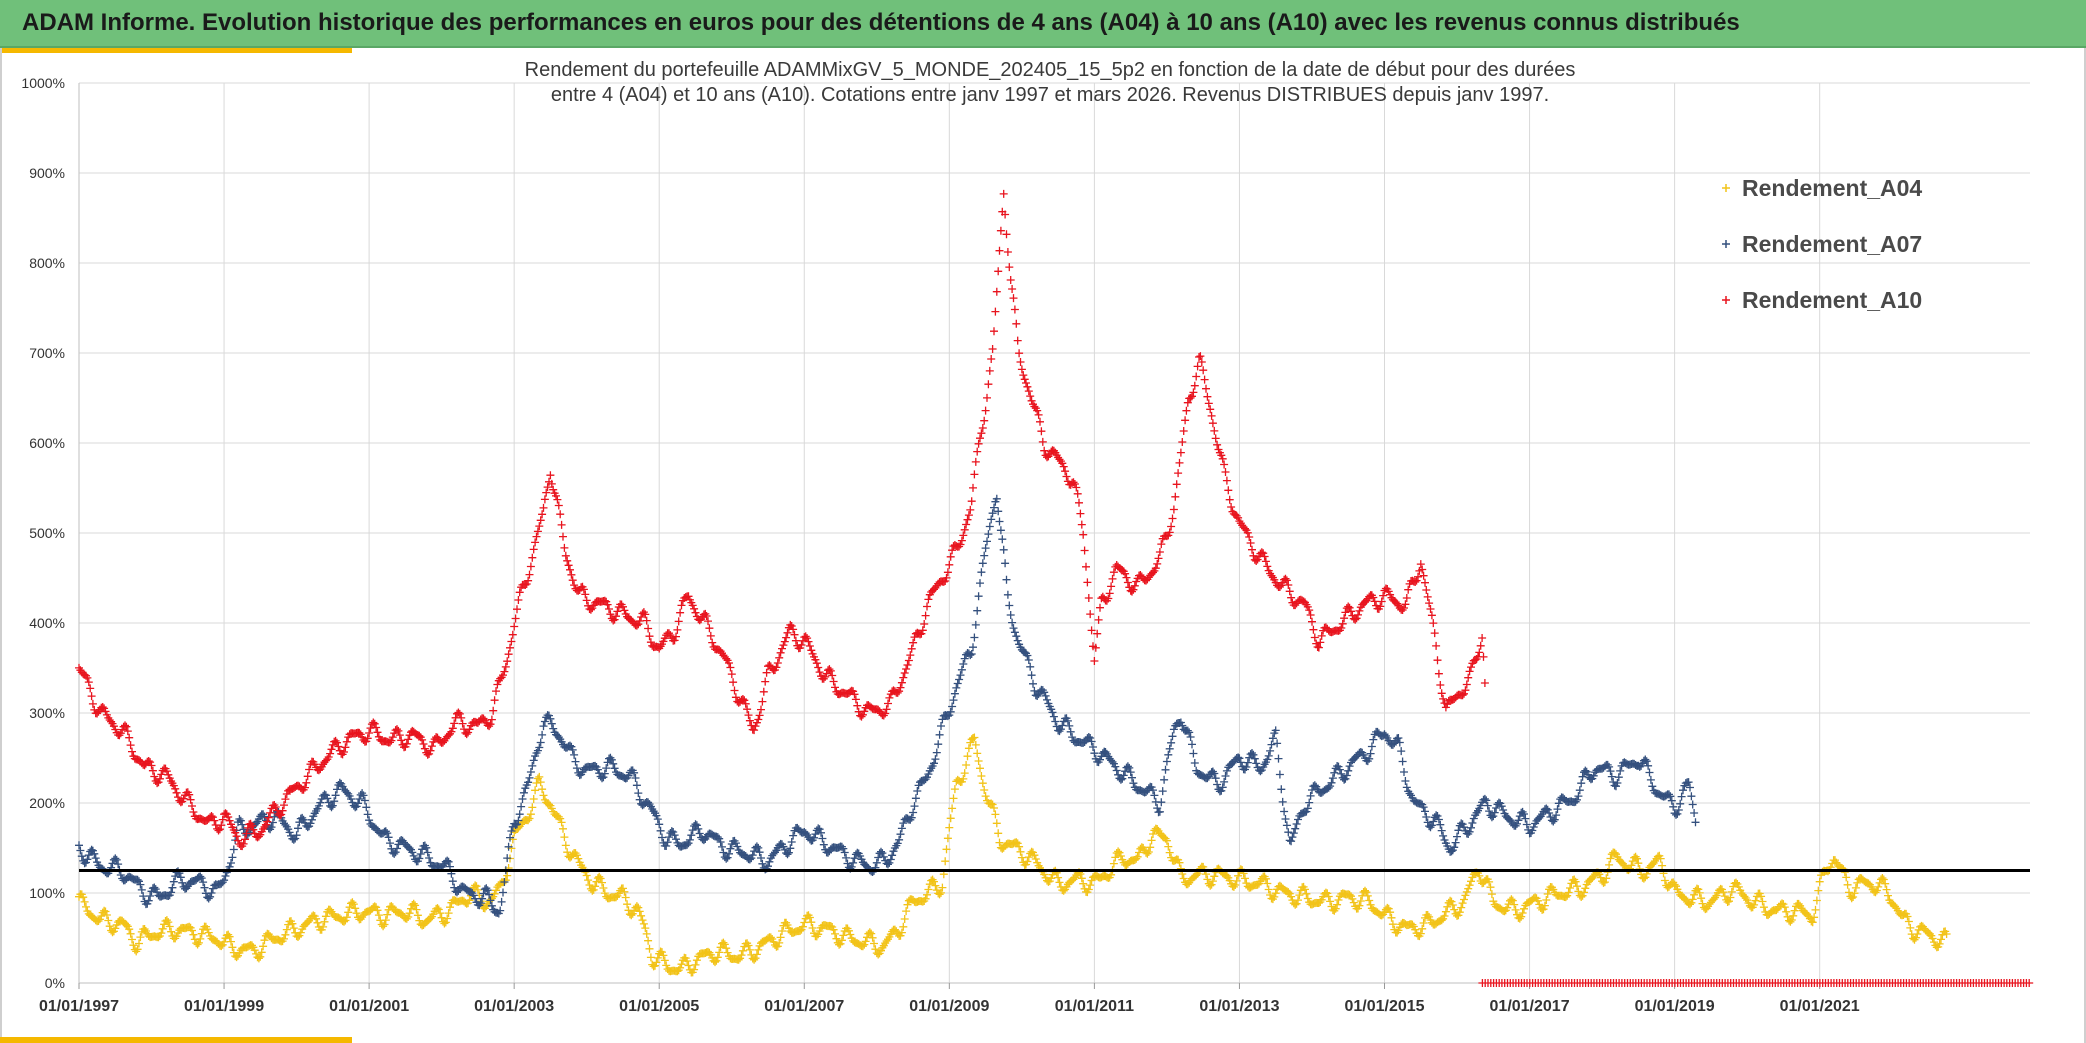 The height and width of the screenshot is (1043, 2086). What do you see at coordinates (1832, 188) in the screenshot?
I see `legend-label: Rendement_A04` at bounding box center [1832, 188].